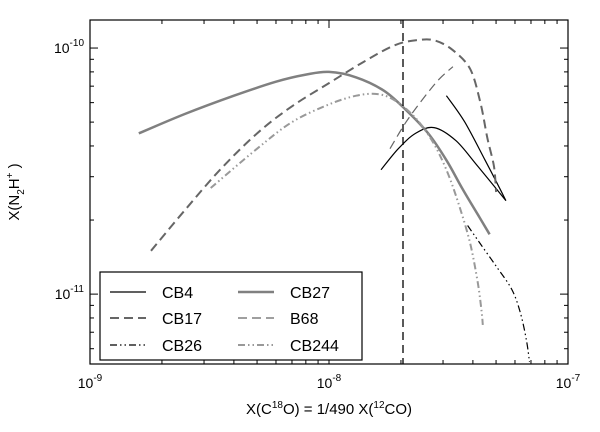  I want to click on series-line-cb26, so click(499, 294).